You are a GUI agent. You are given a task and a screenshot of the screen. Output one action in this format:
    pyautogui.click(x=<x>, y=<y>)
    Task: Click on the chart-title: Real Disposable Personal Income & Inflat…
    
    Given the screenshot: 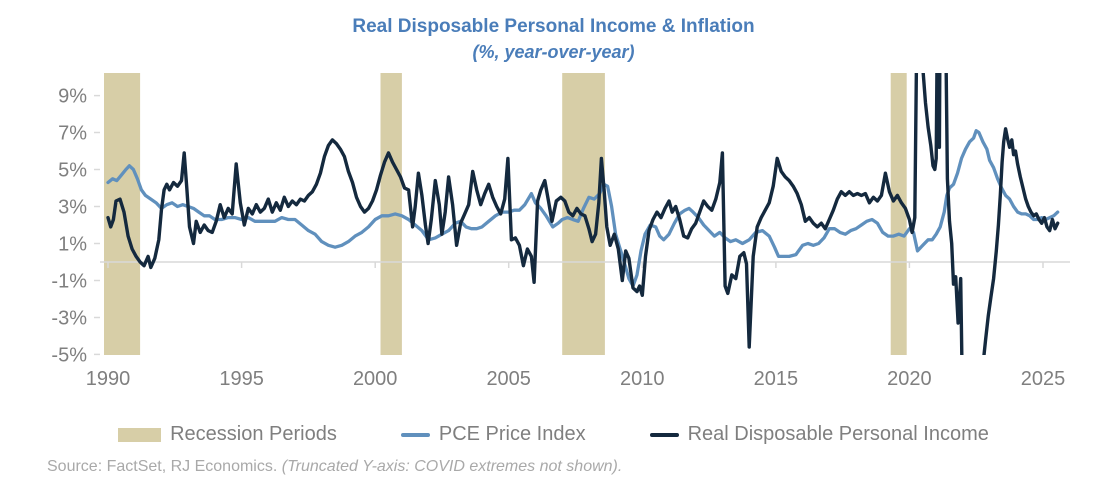 What is the action you would take?
    pyautogui.click(x=553, y=26)
    